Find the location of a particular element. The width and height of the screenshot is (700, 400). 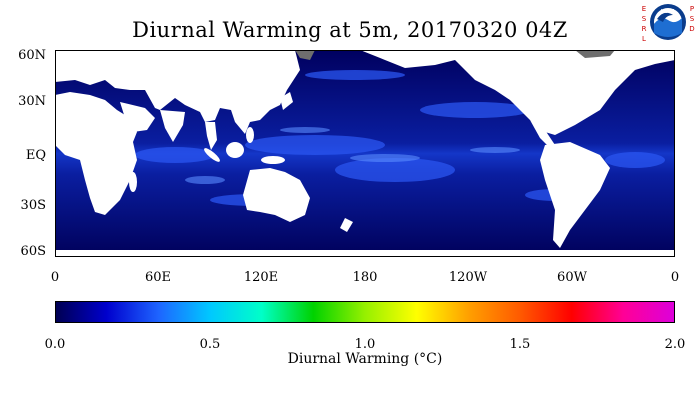

lat-label-30s: 30S is located at coordinates (33, 205).